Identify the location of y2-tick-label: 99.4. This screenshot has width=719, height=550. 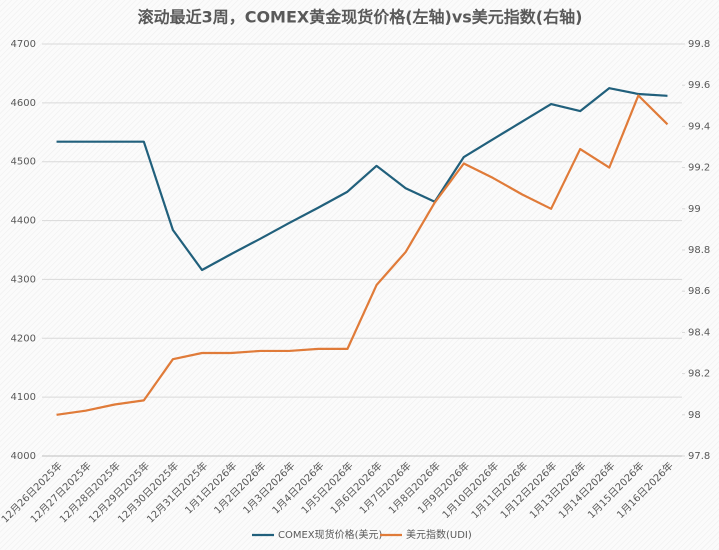
(699, 126).